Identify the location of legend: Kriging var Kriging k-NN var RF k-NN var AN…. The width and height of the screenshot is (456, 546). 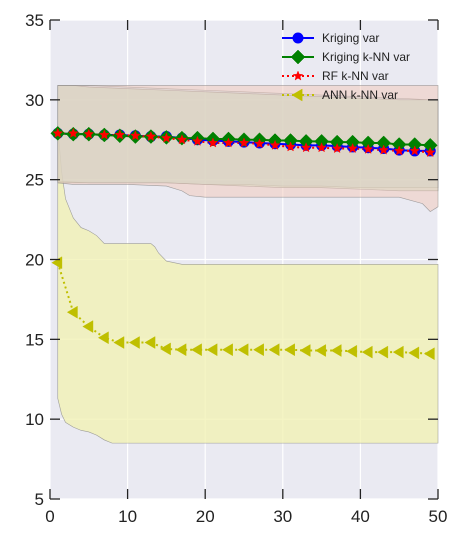
(346, 66).